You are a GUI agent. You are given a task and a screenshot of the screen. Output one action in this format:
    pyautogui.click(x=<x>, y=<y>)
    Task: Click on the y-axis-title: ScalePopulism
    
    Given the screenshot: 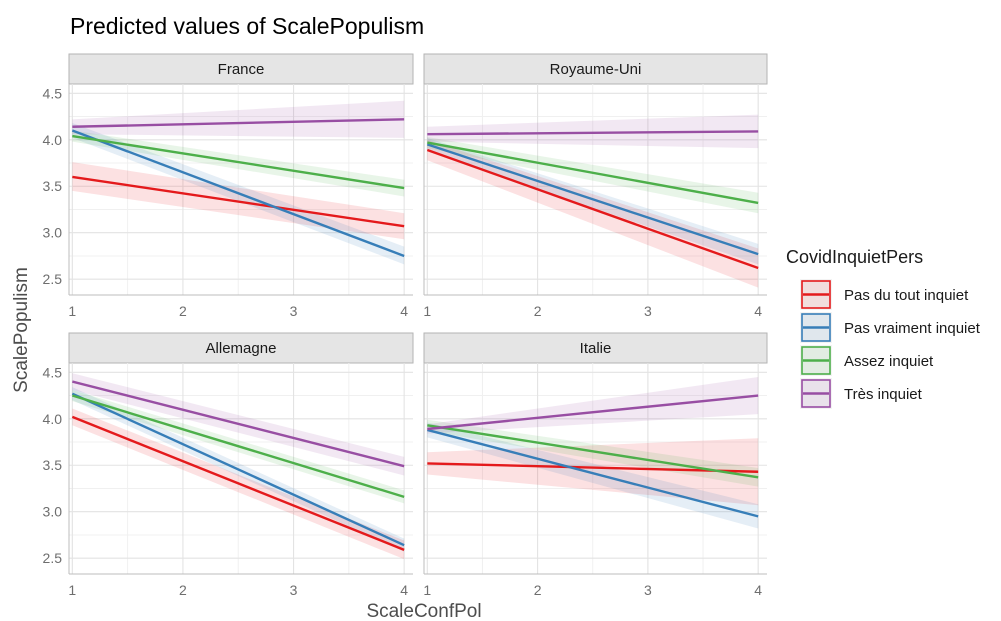 What is the action you would take?
    pyautogui.click(x=21, y=330)
    